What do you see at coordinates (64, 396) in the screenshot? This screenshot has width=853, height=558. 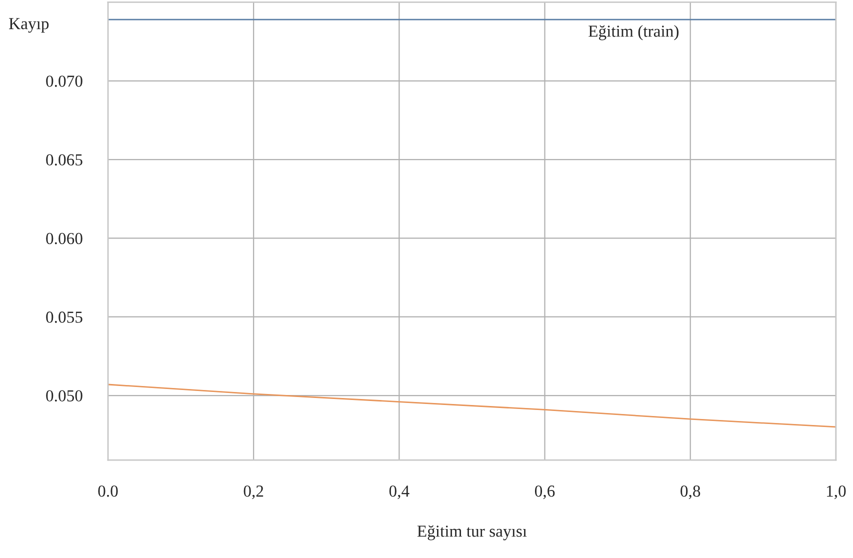 I see `y-tick-label: 0.050` at bounding box center [64, 396].